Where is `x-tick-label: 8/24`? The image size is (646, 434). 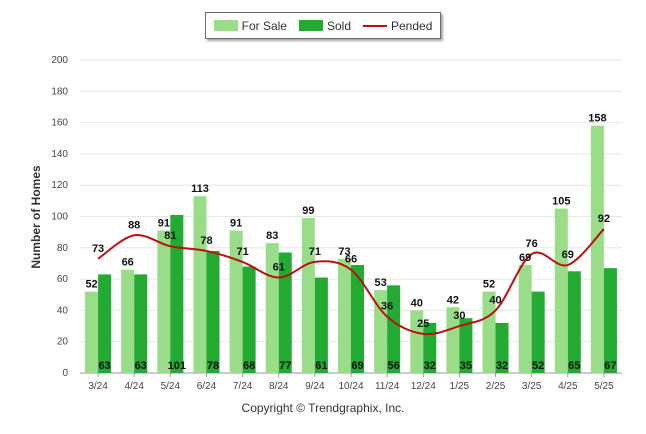
x-tick-label: 8/24 is located at coordinates (279, 386).